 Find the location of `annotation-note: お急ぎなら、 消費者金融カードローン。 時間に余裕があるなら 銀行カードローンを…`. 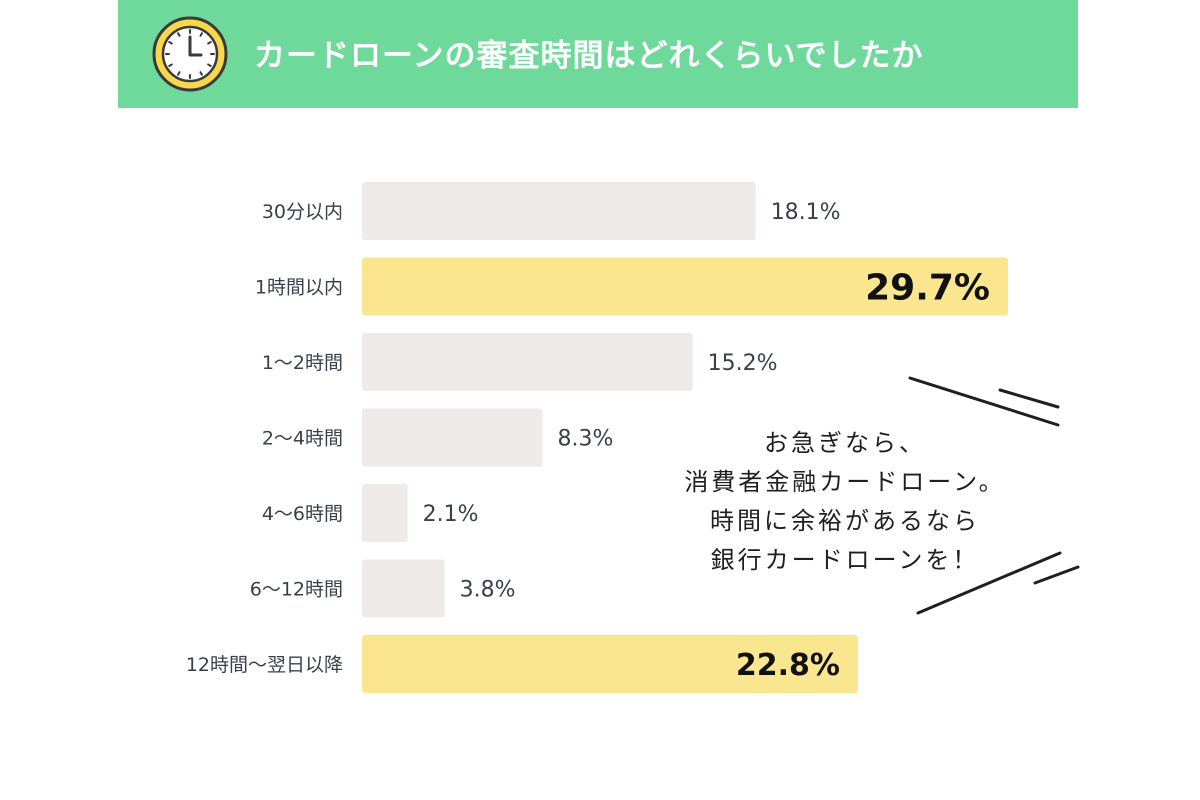

annotation-note: お急ぎなら、 消費者金融カードローン。 時間に余裕があるなら 銀行カードローンを… is located at coordinates (845, 502).